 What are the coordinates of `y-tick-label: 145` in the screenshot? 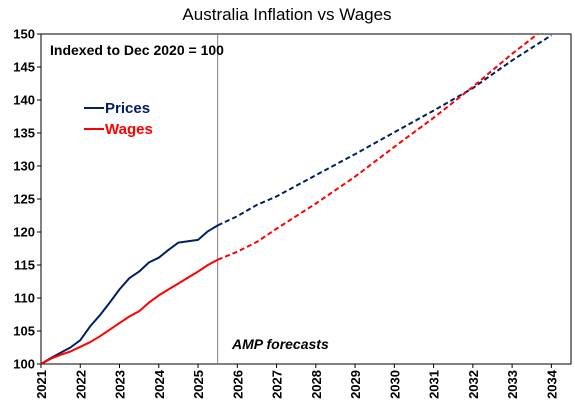 It's located at (24, 67).